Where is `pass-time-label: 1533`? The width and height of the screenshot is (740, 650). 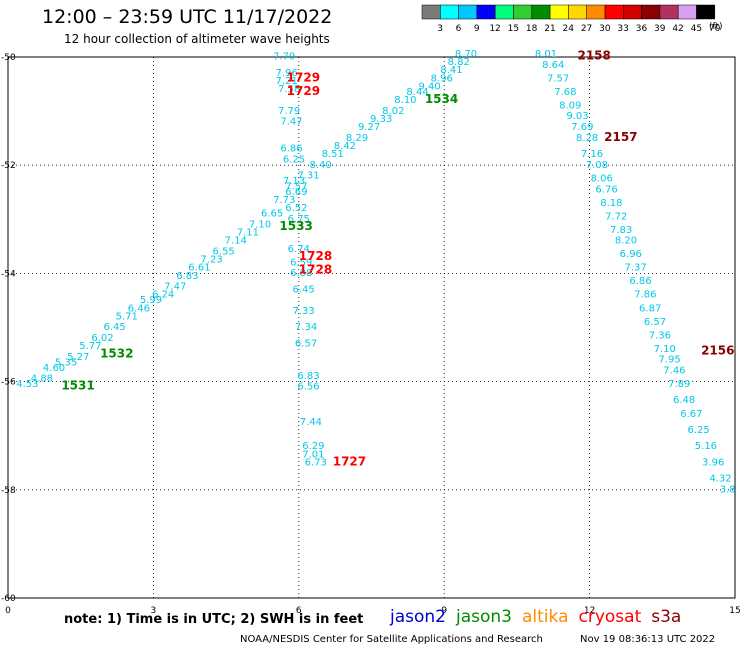
pass-time-label: 1533 is located at coordinates (295, 226).